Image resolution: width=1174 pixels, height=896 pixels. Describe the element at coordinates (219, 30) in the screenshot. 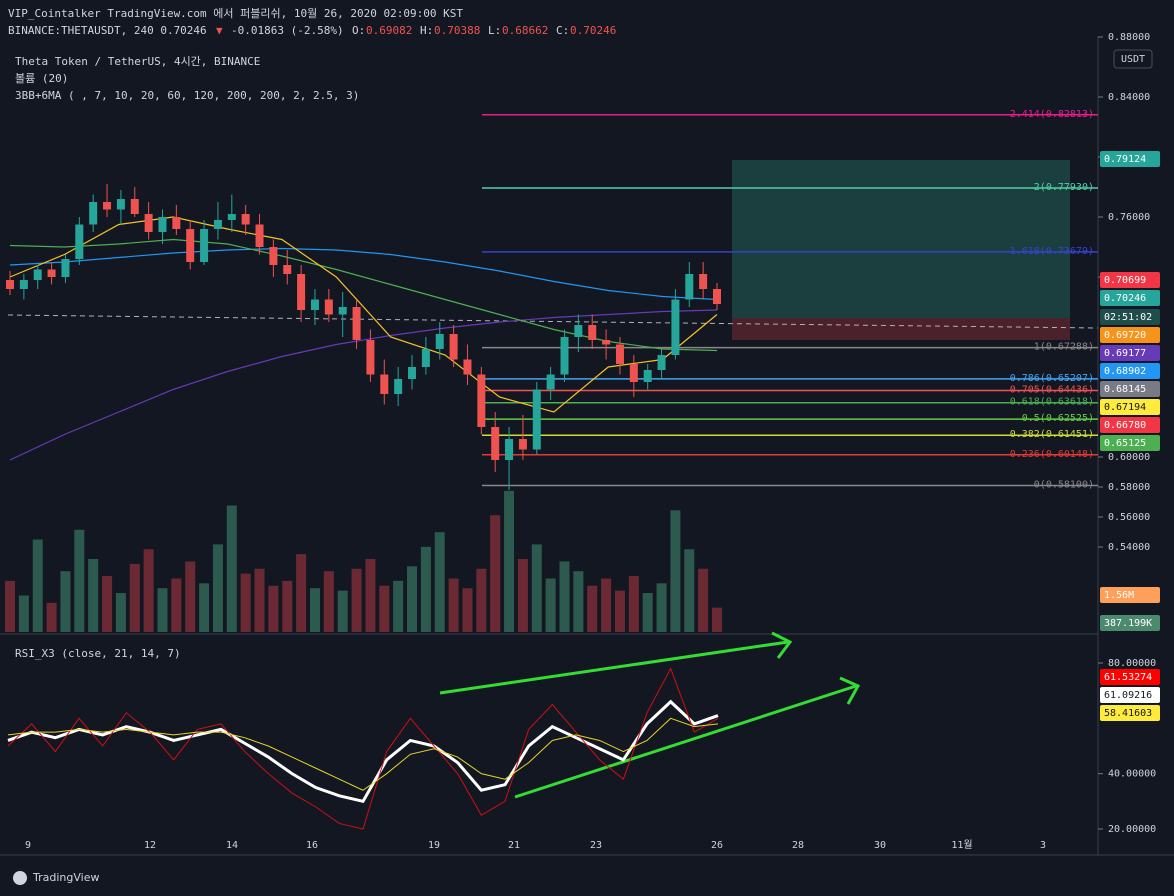

I see `arrow: ▼` at that location.